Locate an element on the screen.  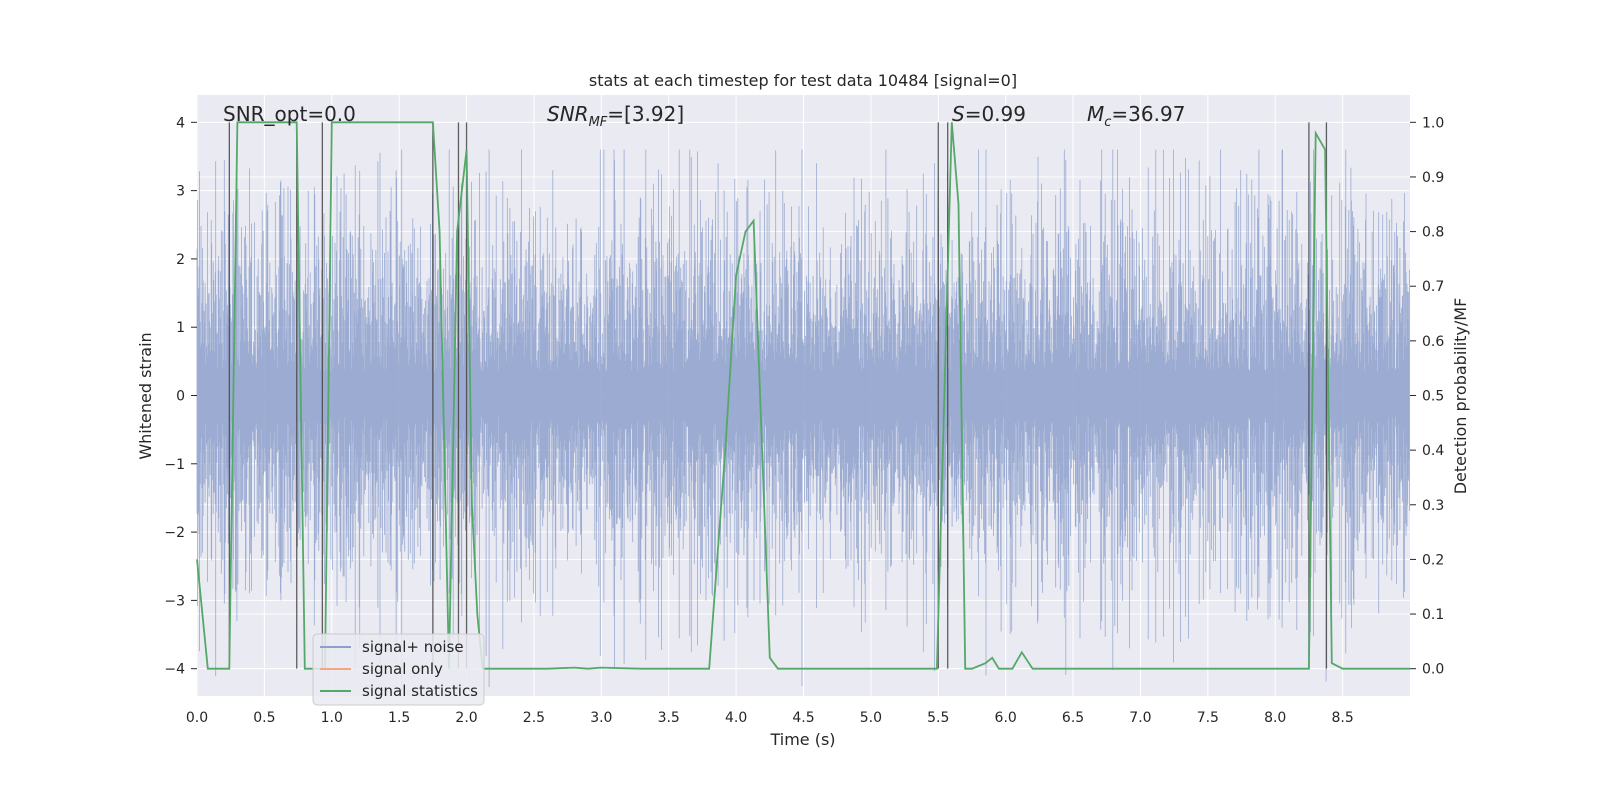
mc-annotation: Mc=36.97 is located at coordinates (1136, 116).